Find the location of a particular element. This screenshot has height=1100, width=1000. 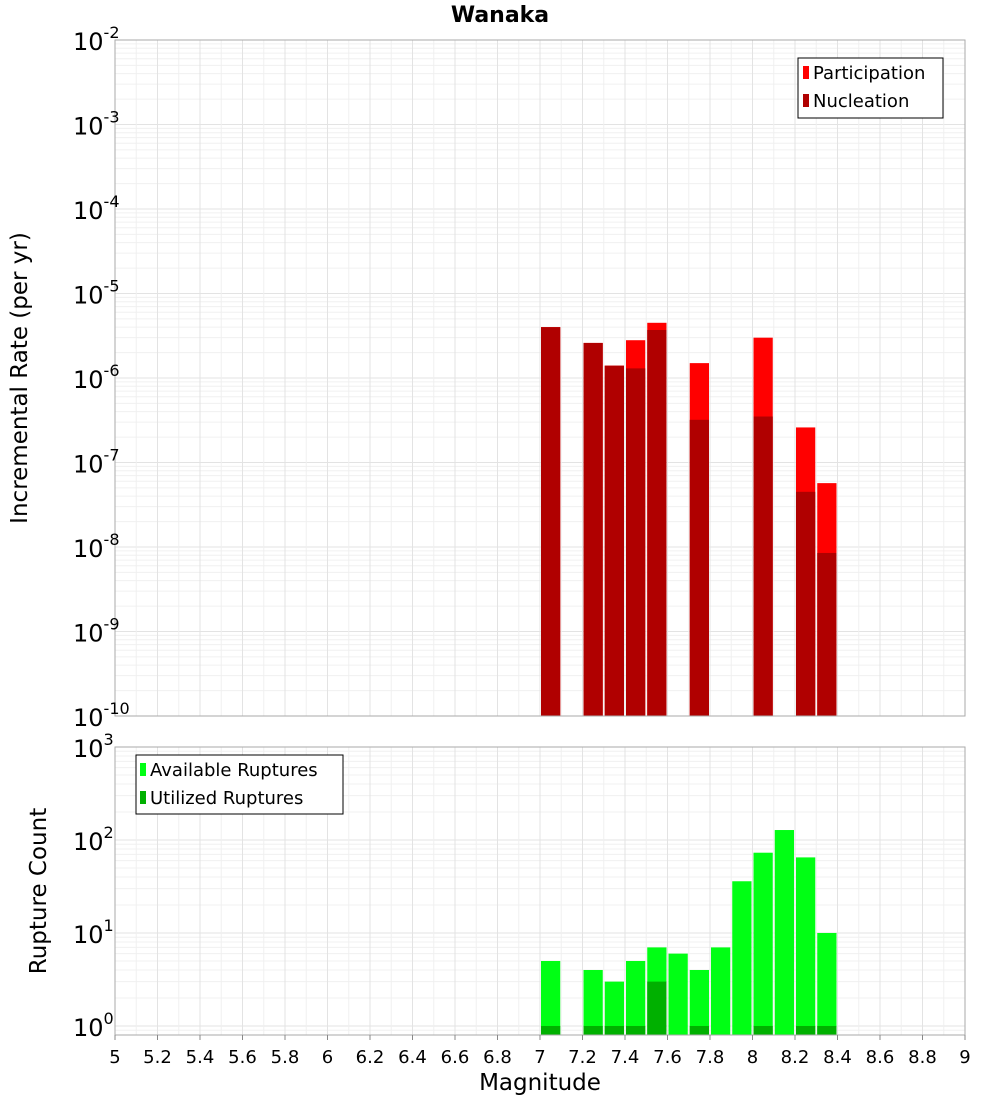

count-bars is located at coordinates (689, 932).